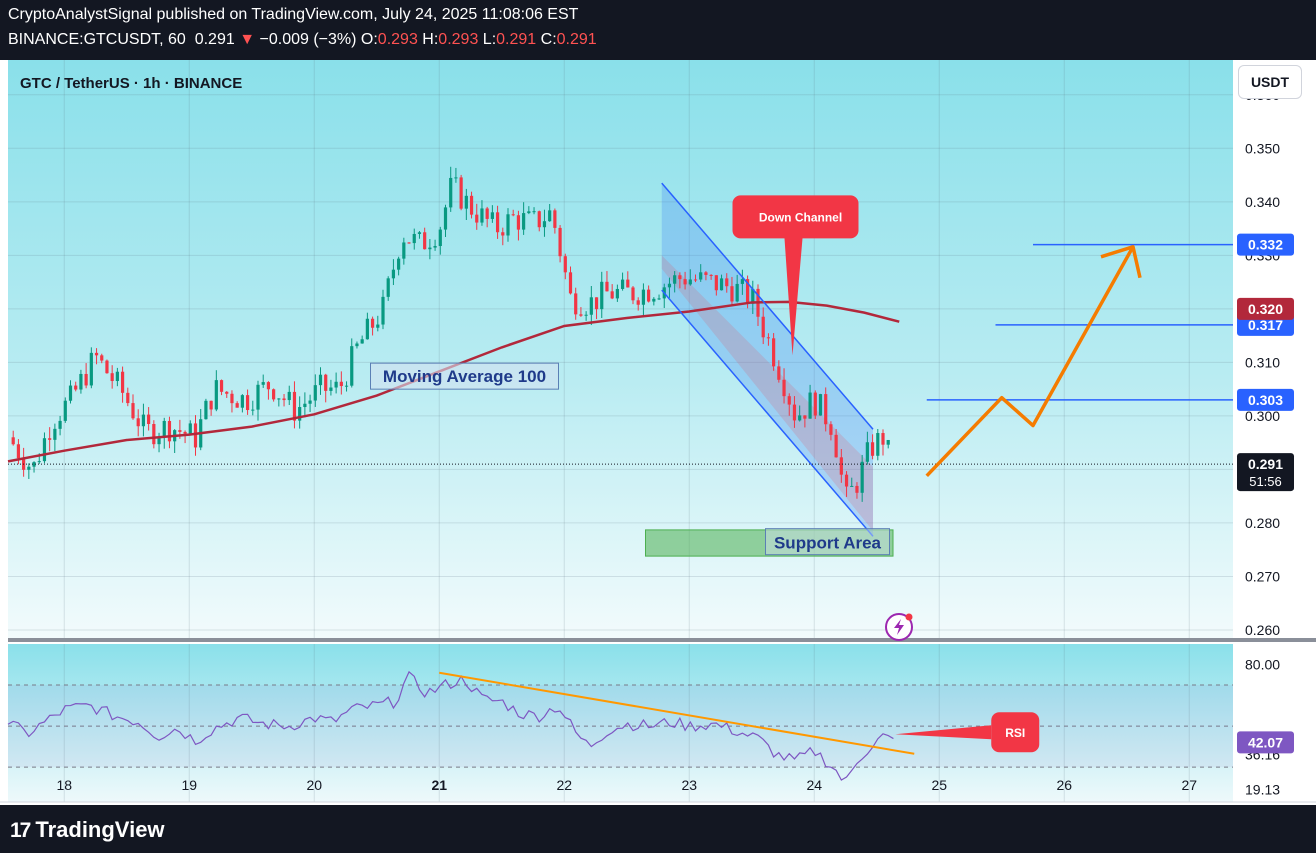  Describe the element at coordinates (939, 785) in the screenshot. I see `time-axis-label: 25` at that location.